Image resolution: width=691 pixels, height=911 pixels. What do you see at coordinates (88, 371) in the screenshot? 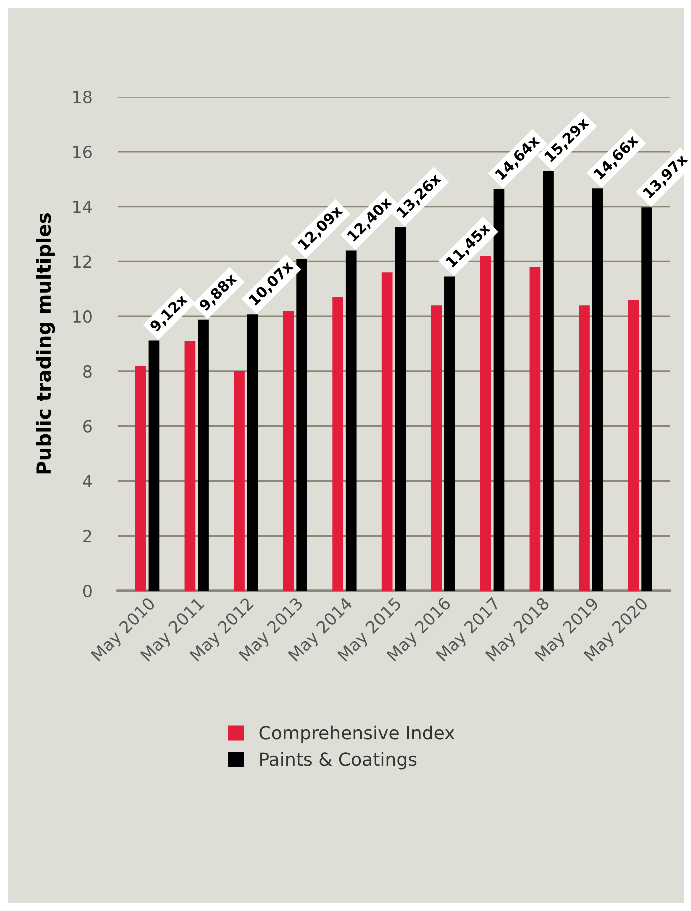
I see `y-tick-label: 8` at bounding box center [88, 371].